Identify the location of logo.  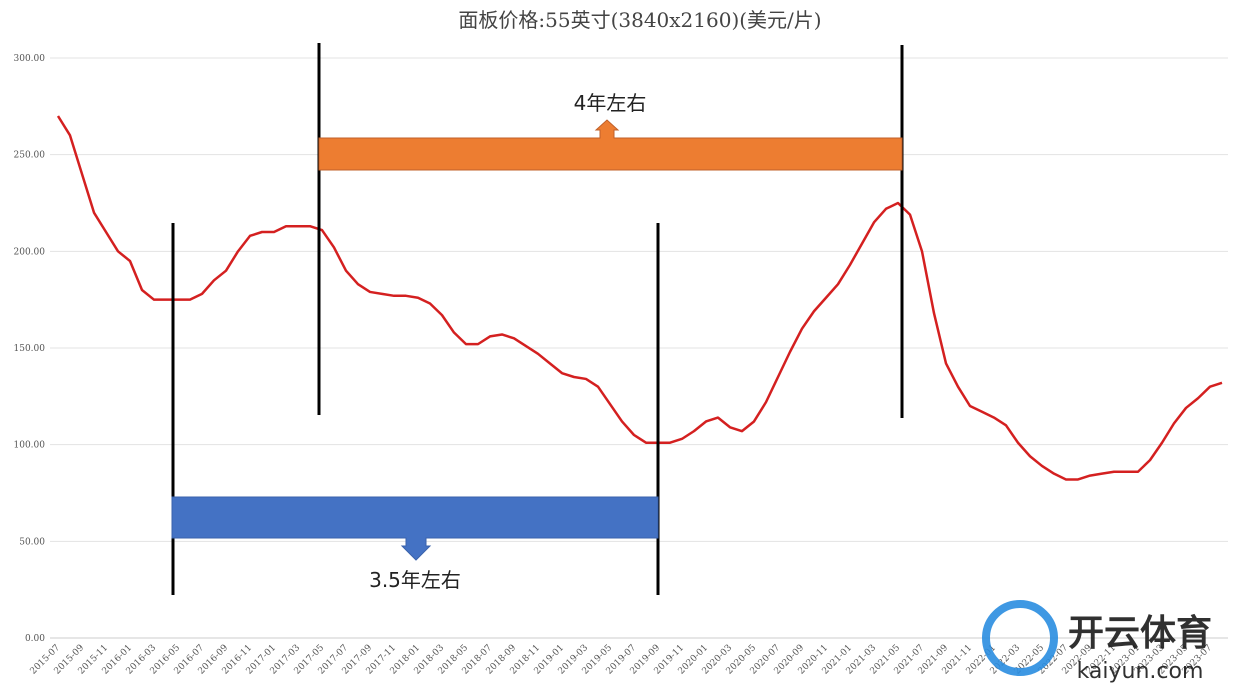
(1020, 638).